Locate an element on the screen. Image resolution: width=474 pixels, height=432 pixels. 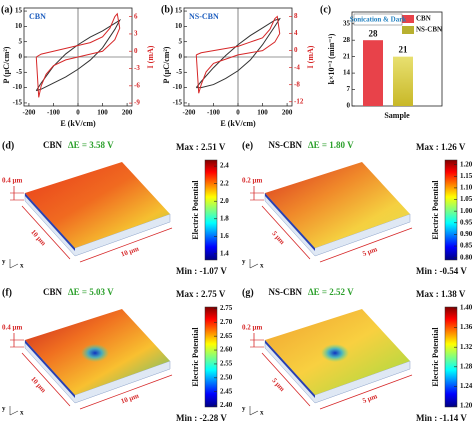
y2-tick-label: -6 is located at coordinates (137, 85).